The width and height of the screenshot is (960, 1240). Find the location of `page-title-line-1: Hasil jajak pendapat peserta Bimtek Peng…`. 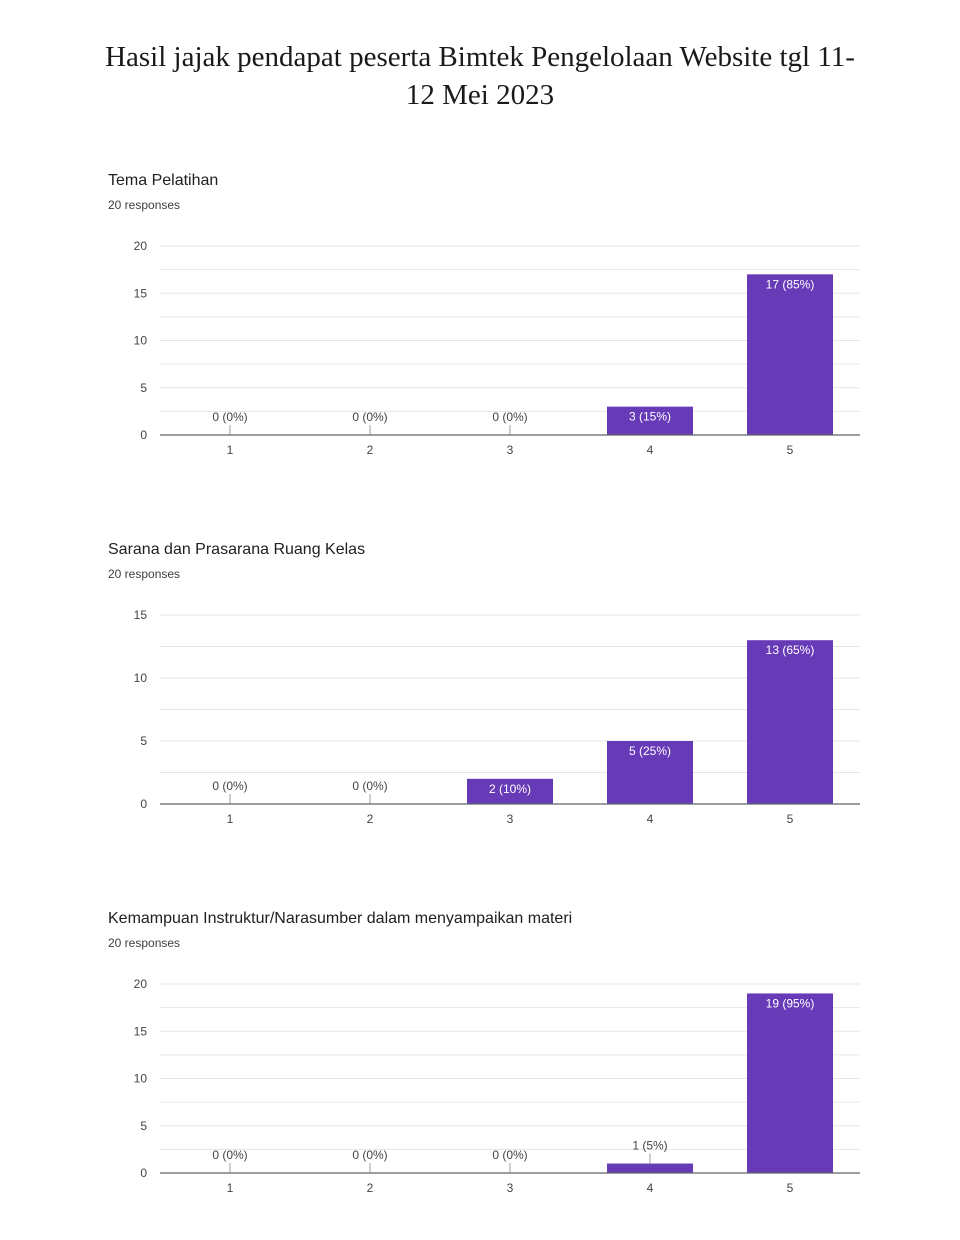

page-title-line-1: Hasil jajak pendapat peserta Bimtek Peng… is located at coordinates (480, 57).